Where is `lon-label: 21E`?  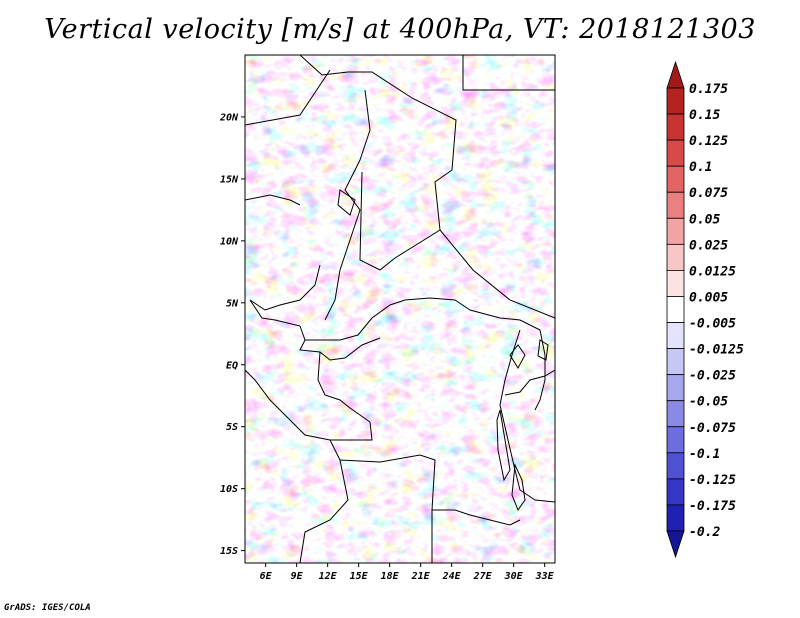
lon-label: 21E is located at coordinates (421, 576).